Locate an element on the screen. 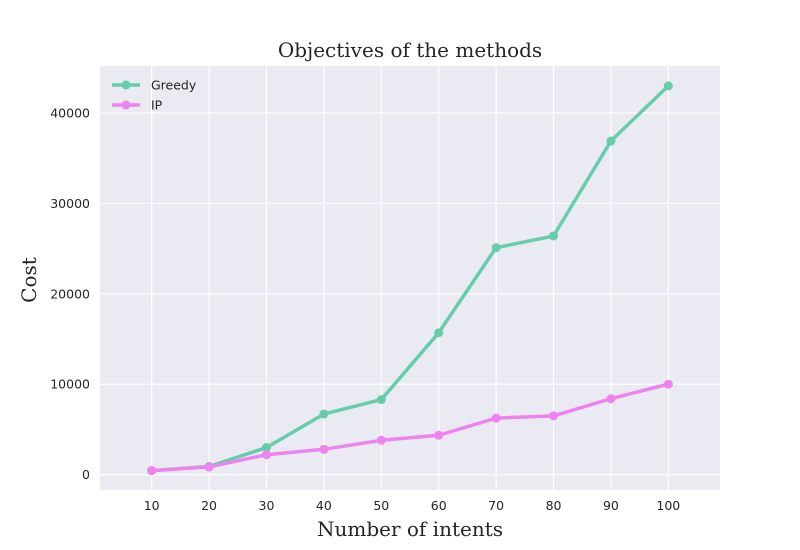 The height and width of the screenshot is (550, 800). y-tick-label: 20000 is located at coordinates (70, 293).